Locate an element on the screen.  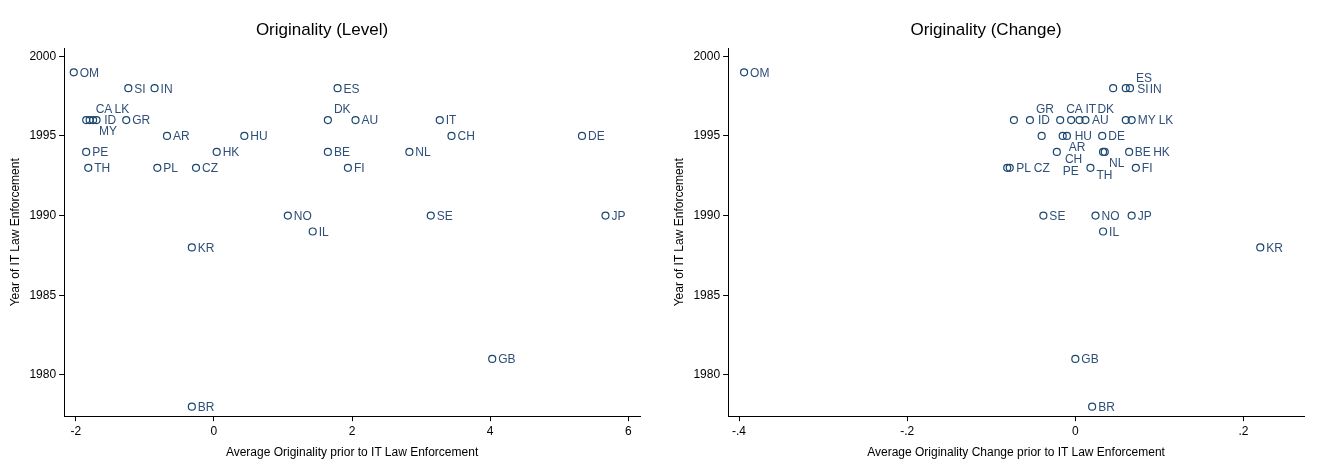
x-tick-label: -.2 is located at coordinates (907, 430).